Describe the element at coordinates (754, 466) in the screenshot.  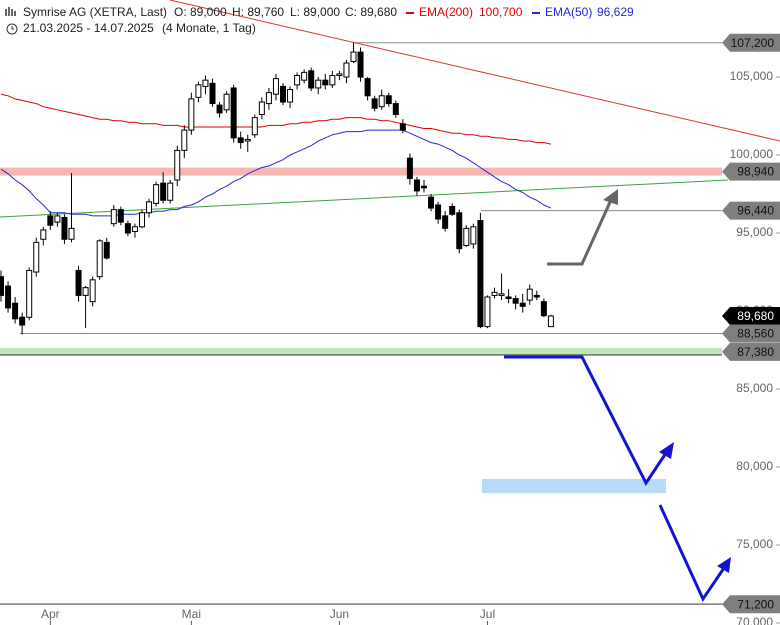
I see `y-tick-label: 80,000` at that location.